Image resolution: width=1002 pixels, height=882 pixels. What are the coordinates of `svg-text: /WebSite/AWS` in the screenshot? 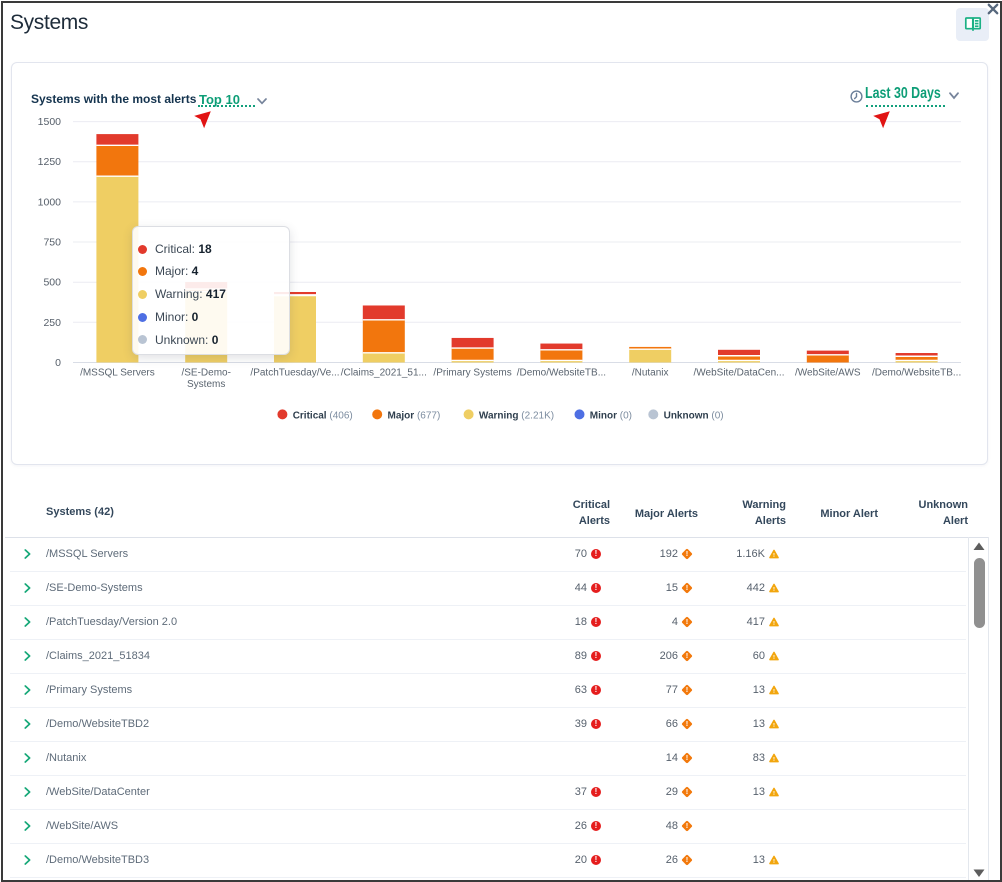 It's located at (828, 373).